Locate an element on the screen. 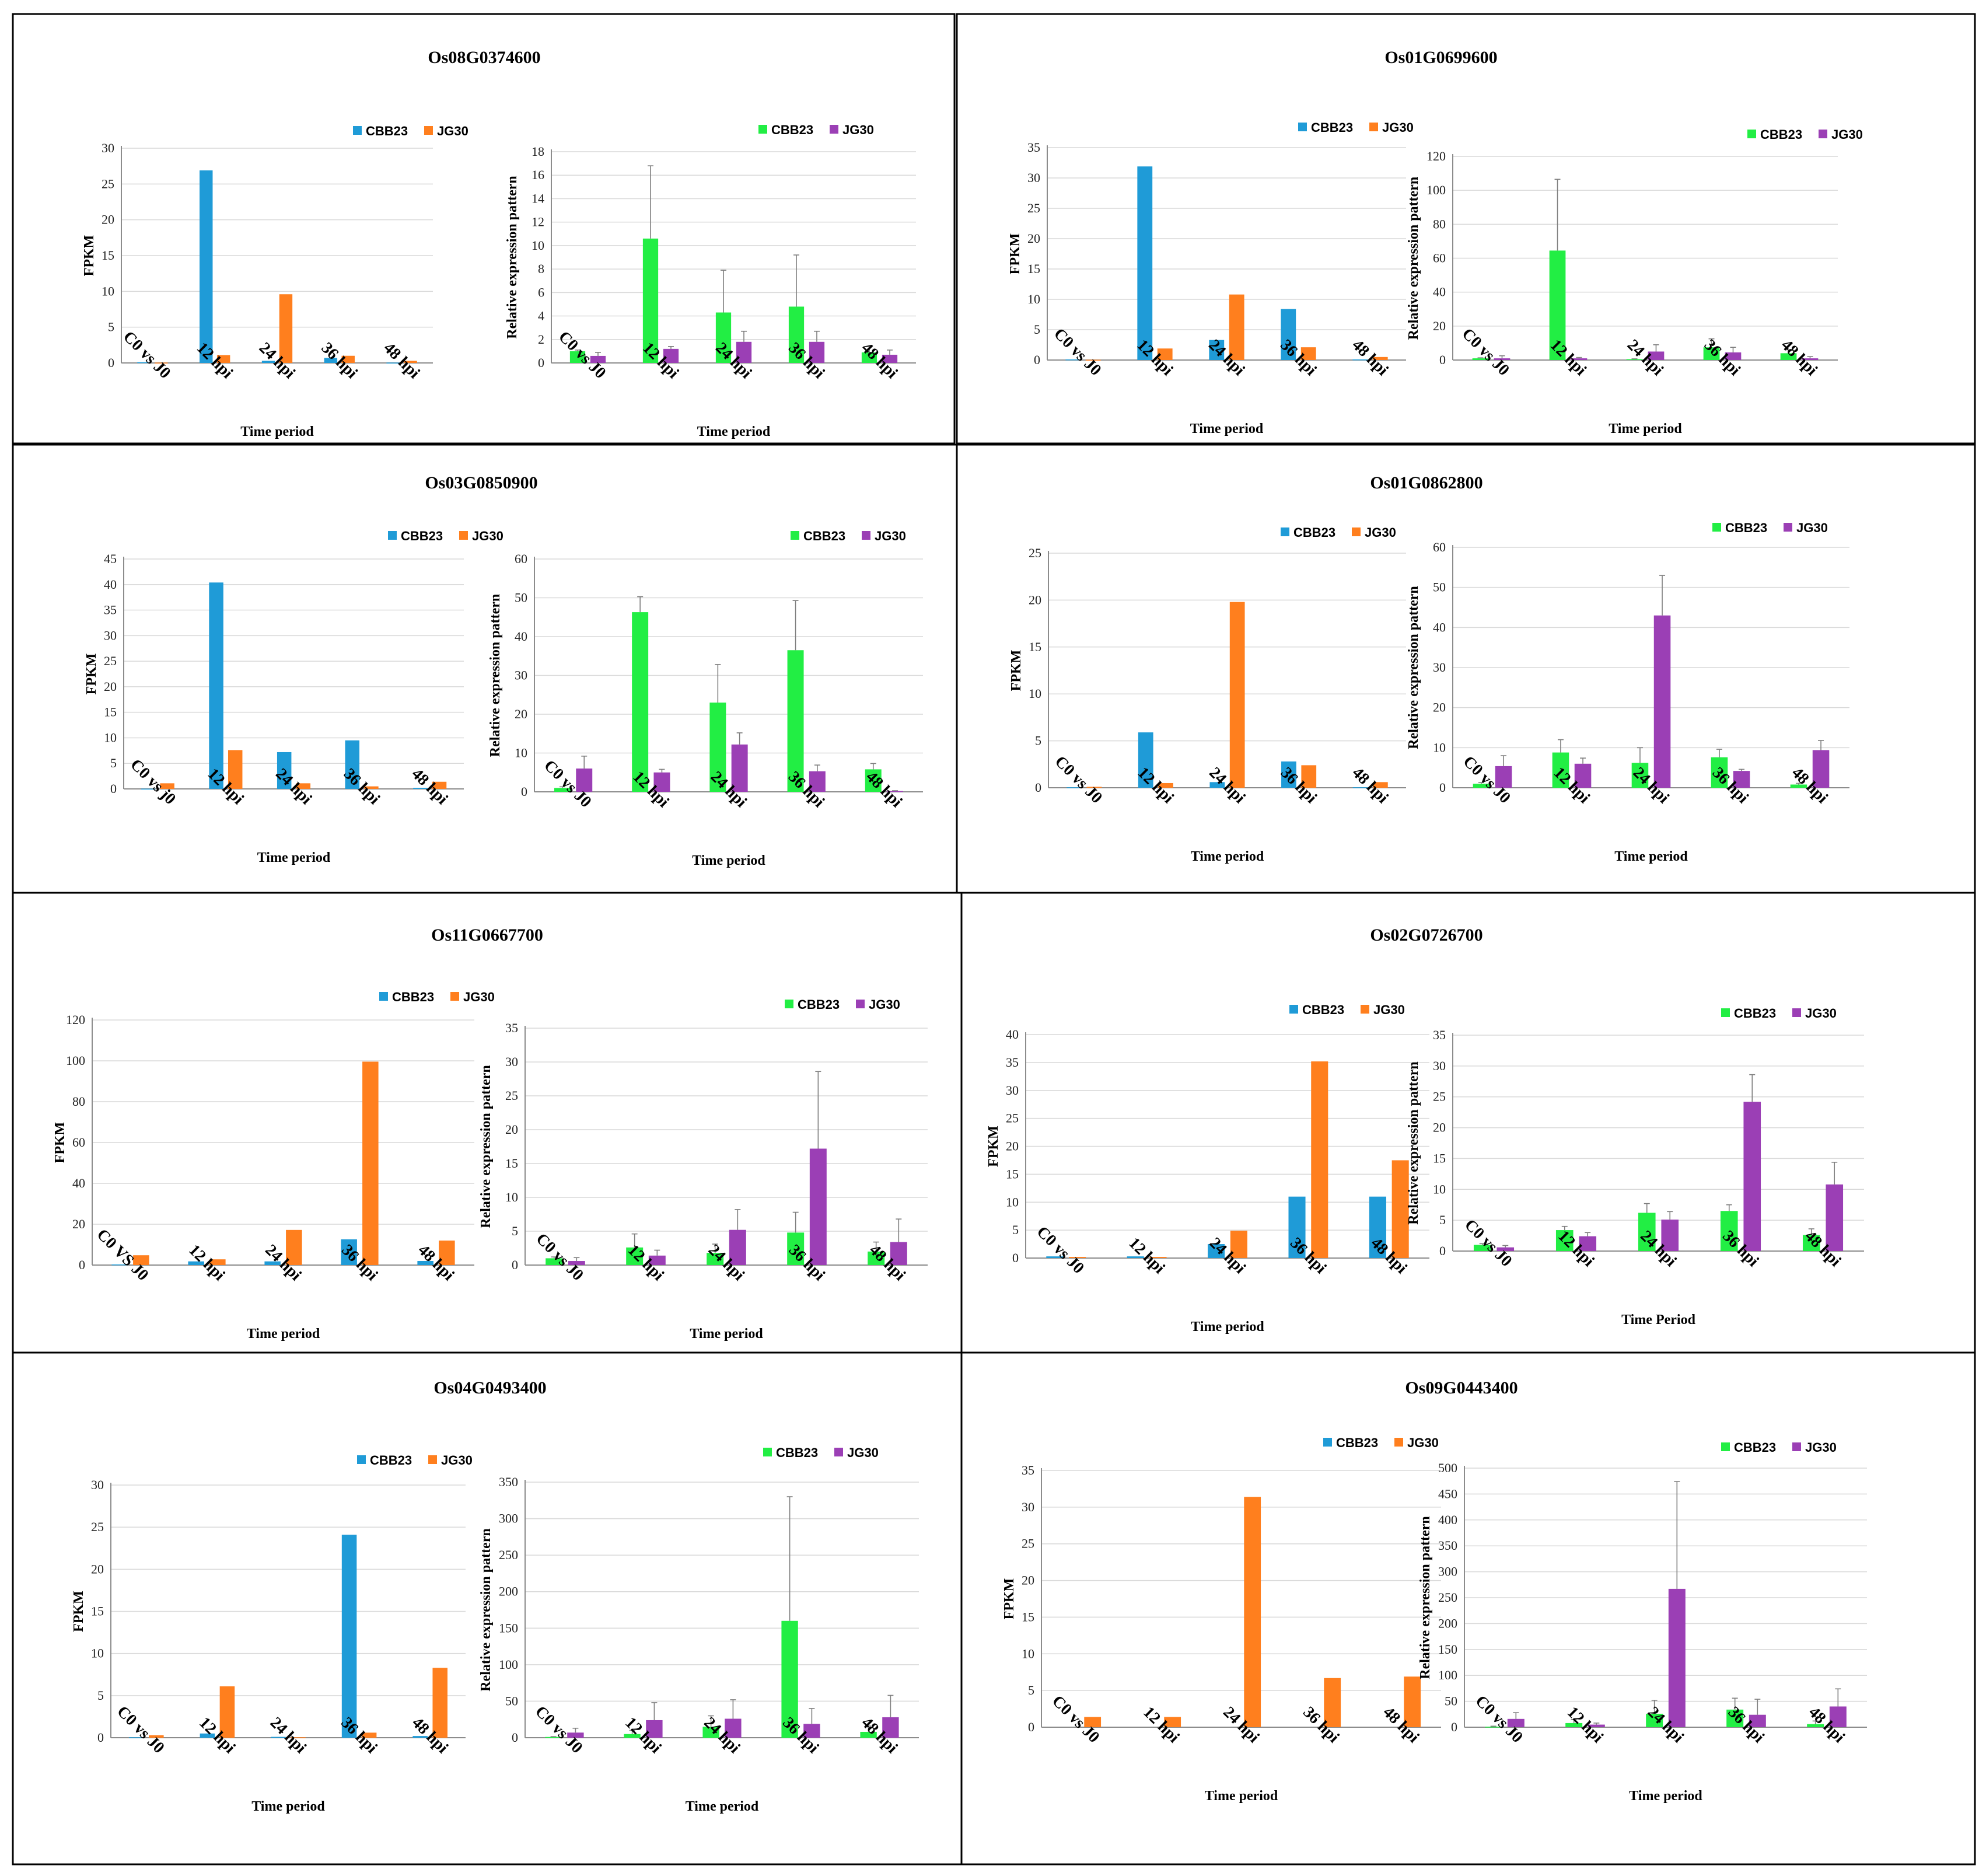  y-tick-label: 500 is located at coordinates (1447, 1468).